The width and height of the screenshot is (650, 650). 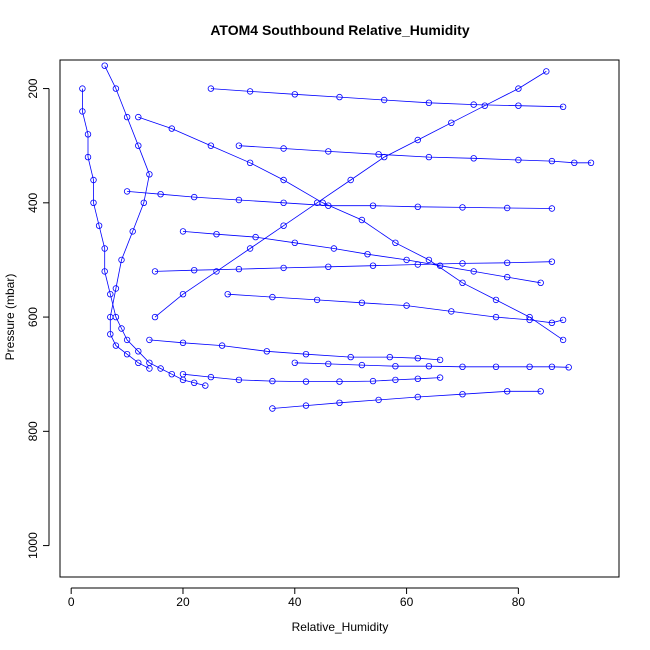 I want to click on y-tick-label: 400, so click(x=33, y=202).